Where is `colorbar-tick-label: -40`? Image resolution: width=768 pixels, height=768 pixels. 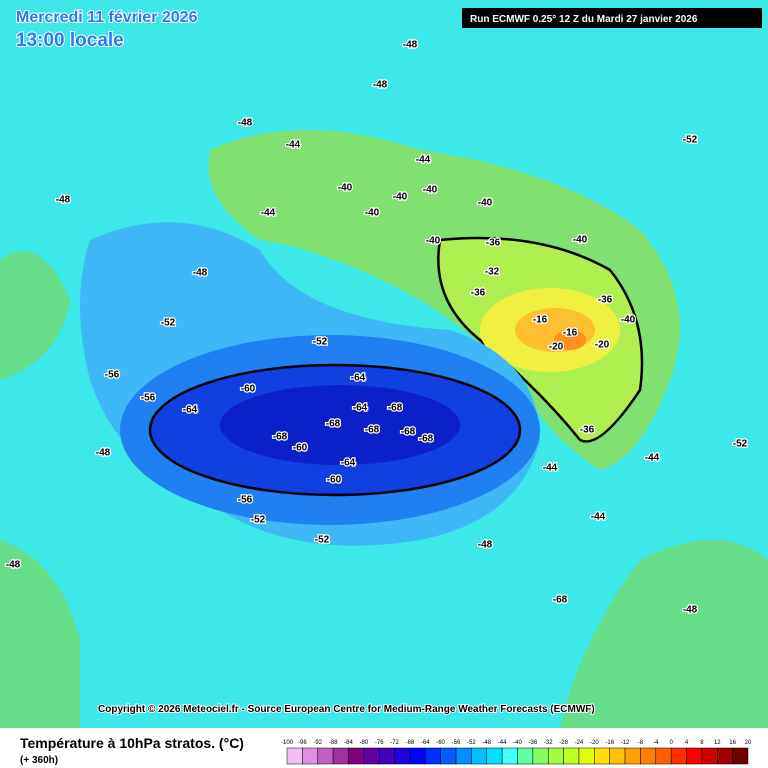
colorbar-tick-label: -40 is located at coordinates (517, 743).